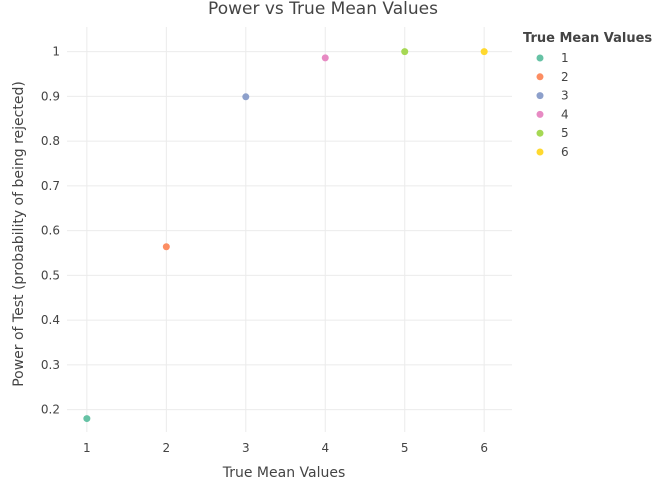 Image resolution: width=672 pixels, height=480 pixels. What do you see at coordinates (285, 448) in the screenshot?
I see `x-axis-ticks: 1 2 3 4 5 6` at bounding box center [285, 448].